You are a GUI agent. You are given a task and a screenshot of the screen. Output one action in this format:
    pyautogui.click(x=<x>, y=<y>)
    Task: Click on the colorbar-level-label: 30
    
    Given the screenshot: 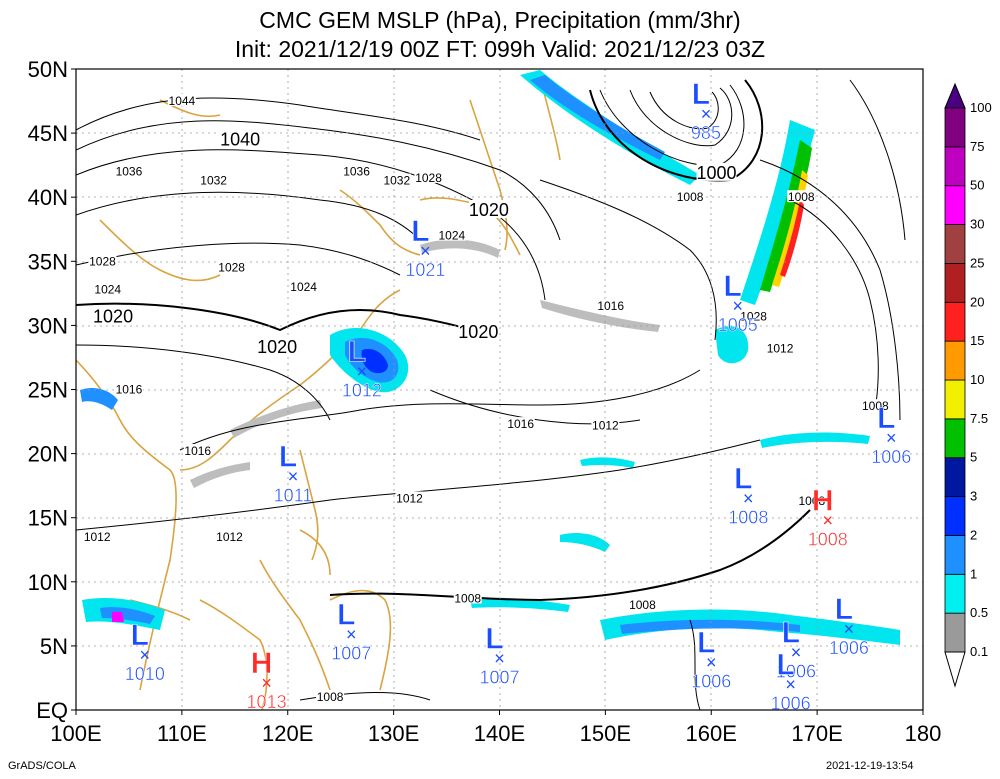 What is the action you would take?
    pyautogui.click(x=977, y=224)
    